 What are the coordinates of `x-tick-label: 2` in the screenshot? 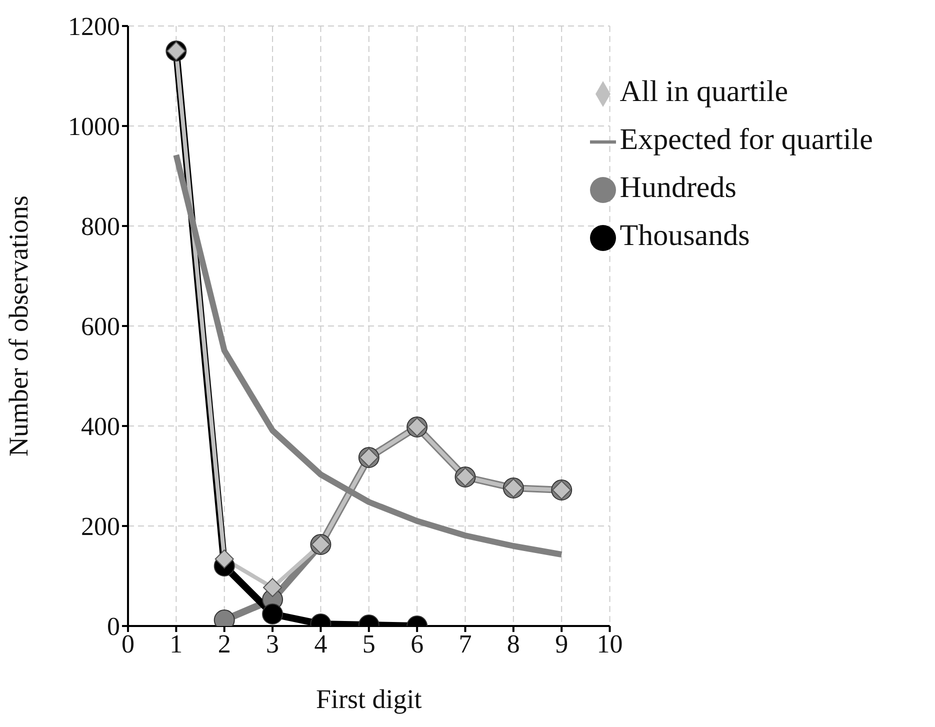 It's located at (224, 643).